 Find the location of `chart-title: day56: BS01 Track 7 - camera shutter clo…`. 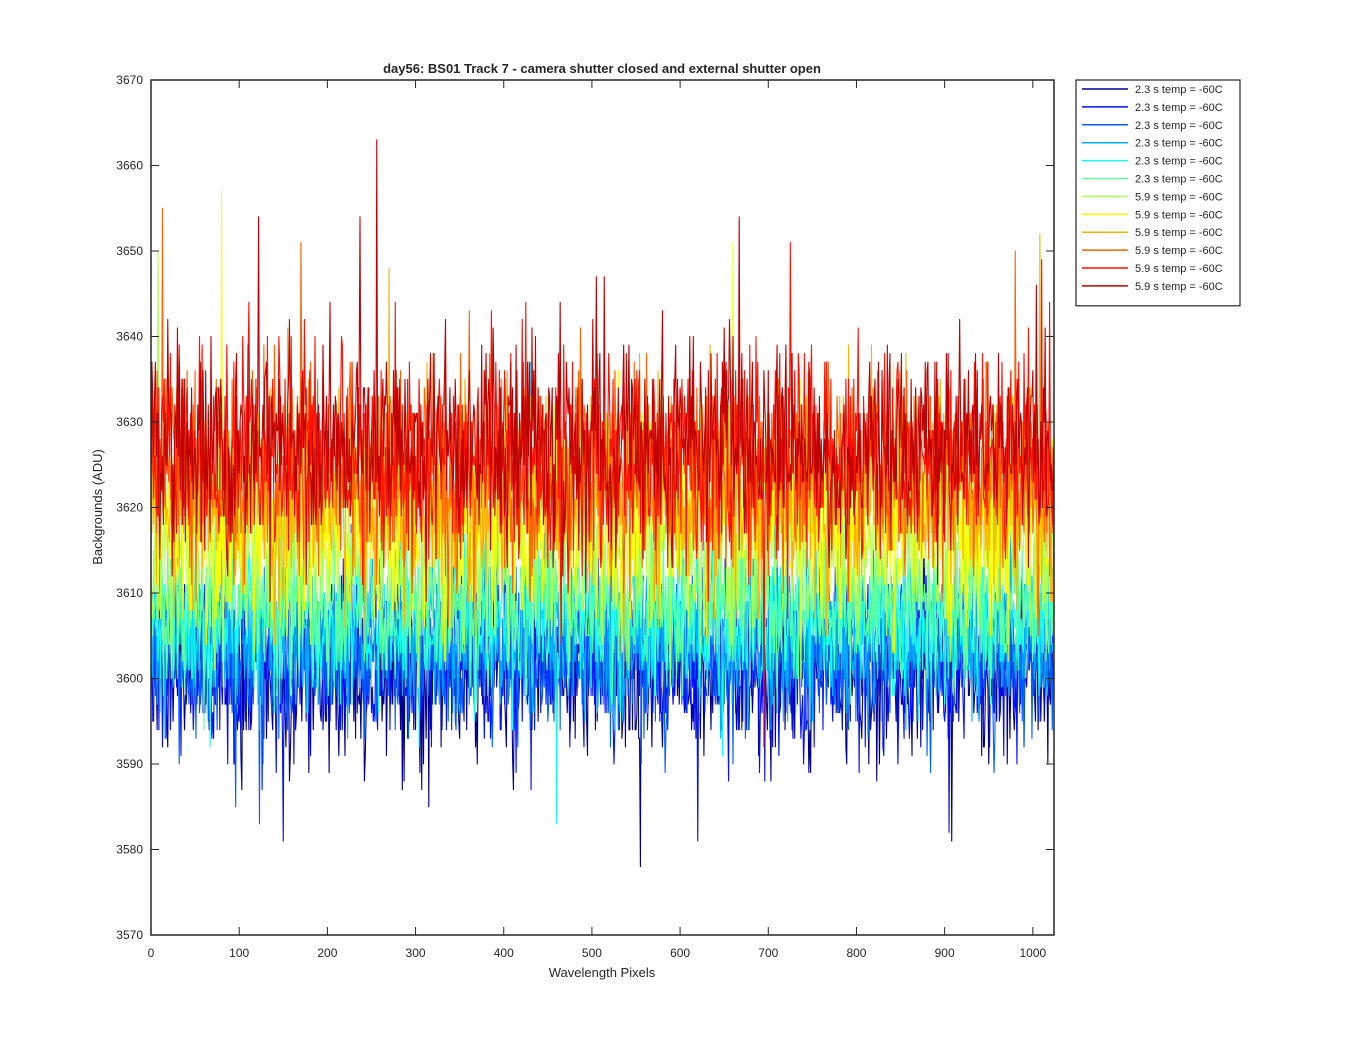

chart-title: day56: BS01 Track 7 - camera shutter clo… is located at coordinates (602, 68).